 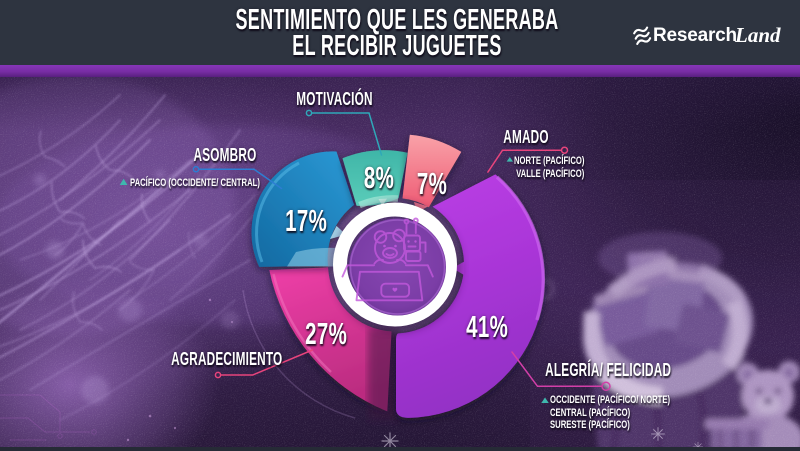 I want to click on svg-text: Research, so click(x=695, y=35).